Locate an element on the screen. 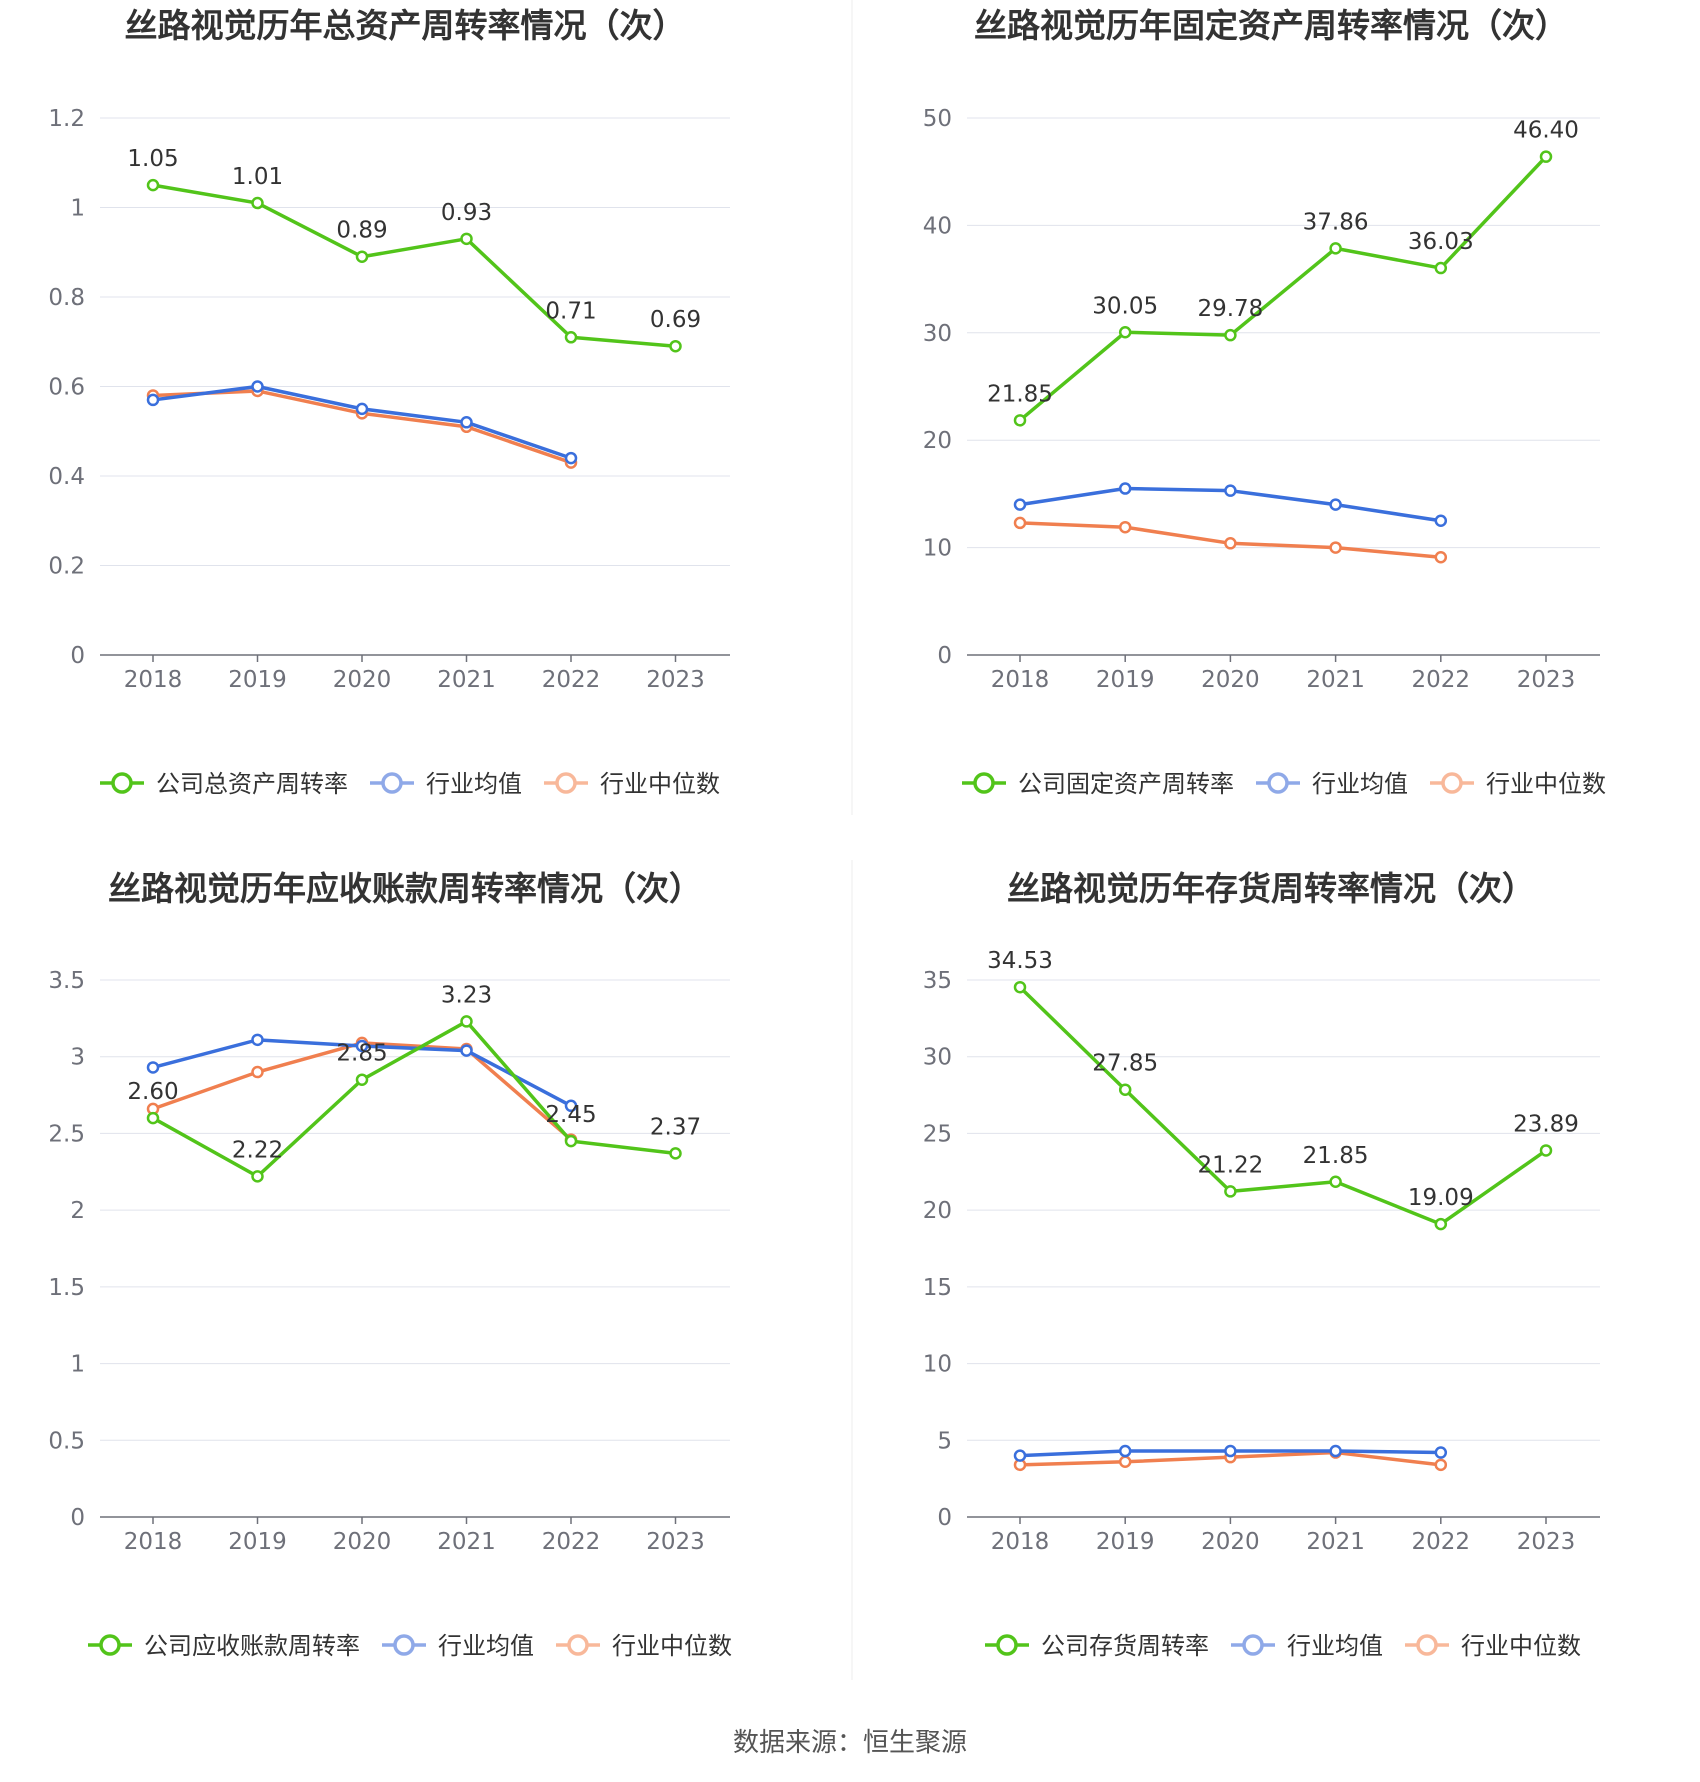 The width and height of the screenshot is (1700, 1782). data-label: 2.45 is located at coordinates (570, 1115).